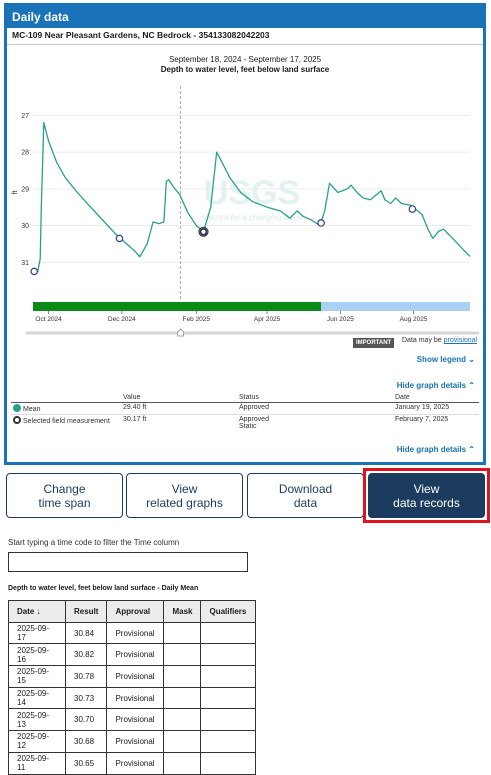 This screenshot has width=491, height=775. What do you see at coordinates (340, 319) in the screenshot?
I see `x-tick-label: Jun 2025` at bounding box center [340, 319].